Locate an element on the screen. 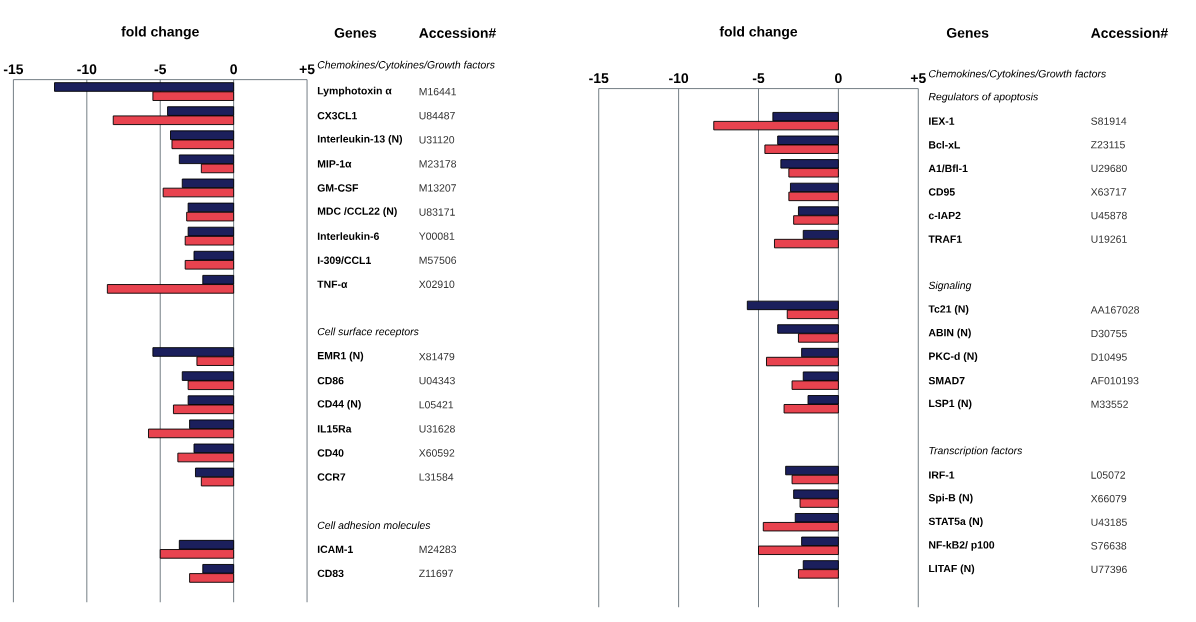 The width and height of the screenshot is (1196, 622). y2-tick-label: M13207 is located at coordinates (437, 188).